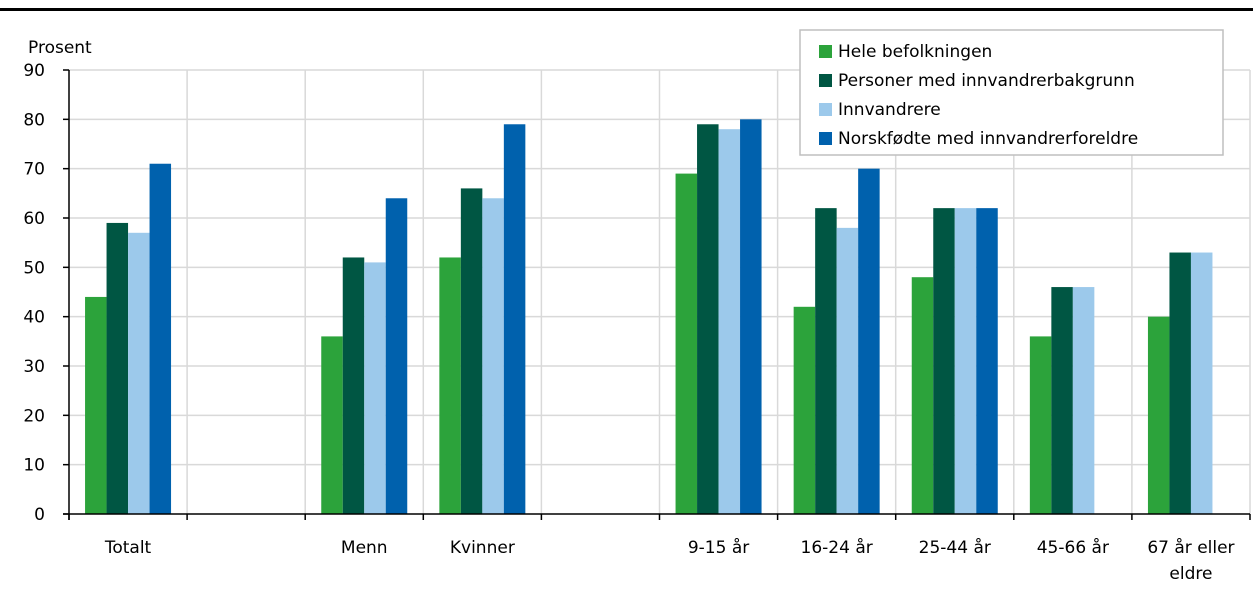 This screenshot has height=590, width=1253. I want to click on y-axis-label: Prosent, so click(60, 48).